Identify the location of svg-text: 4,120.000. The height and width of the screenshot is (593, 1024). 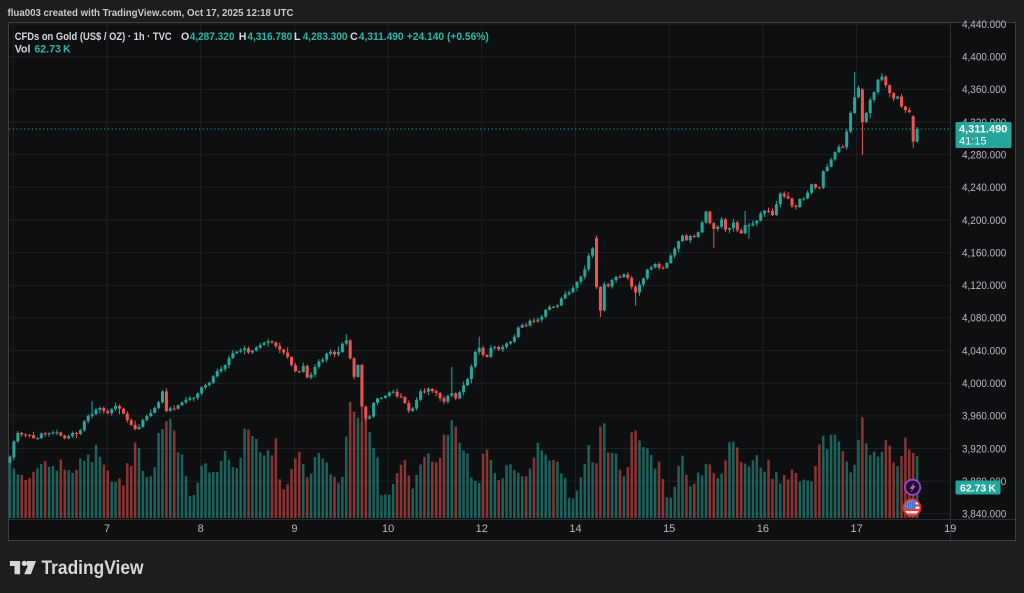
(984, 286).